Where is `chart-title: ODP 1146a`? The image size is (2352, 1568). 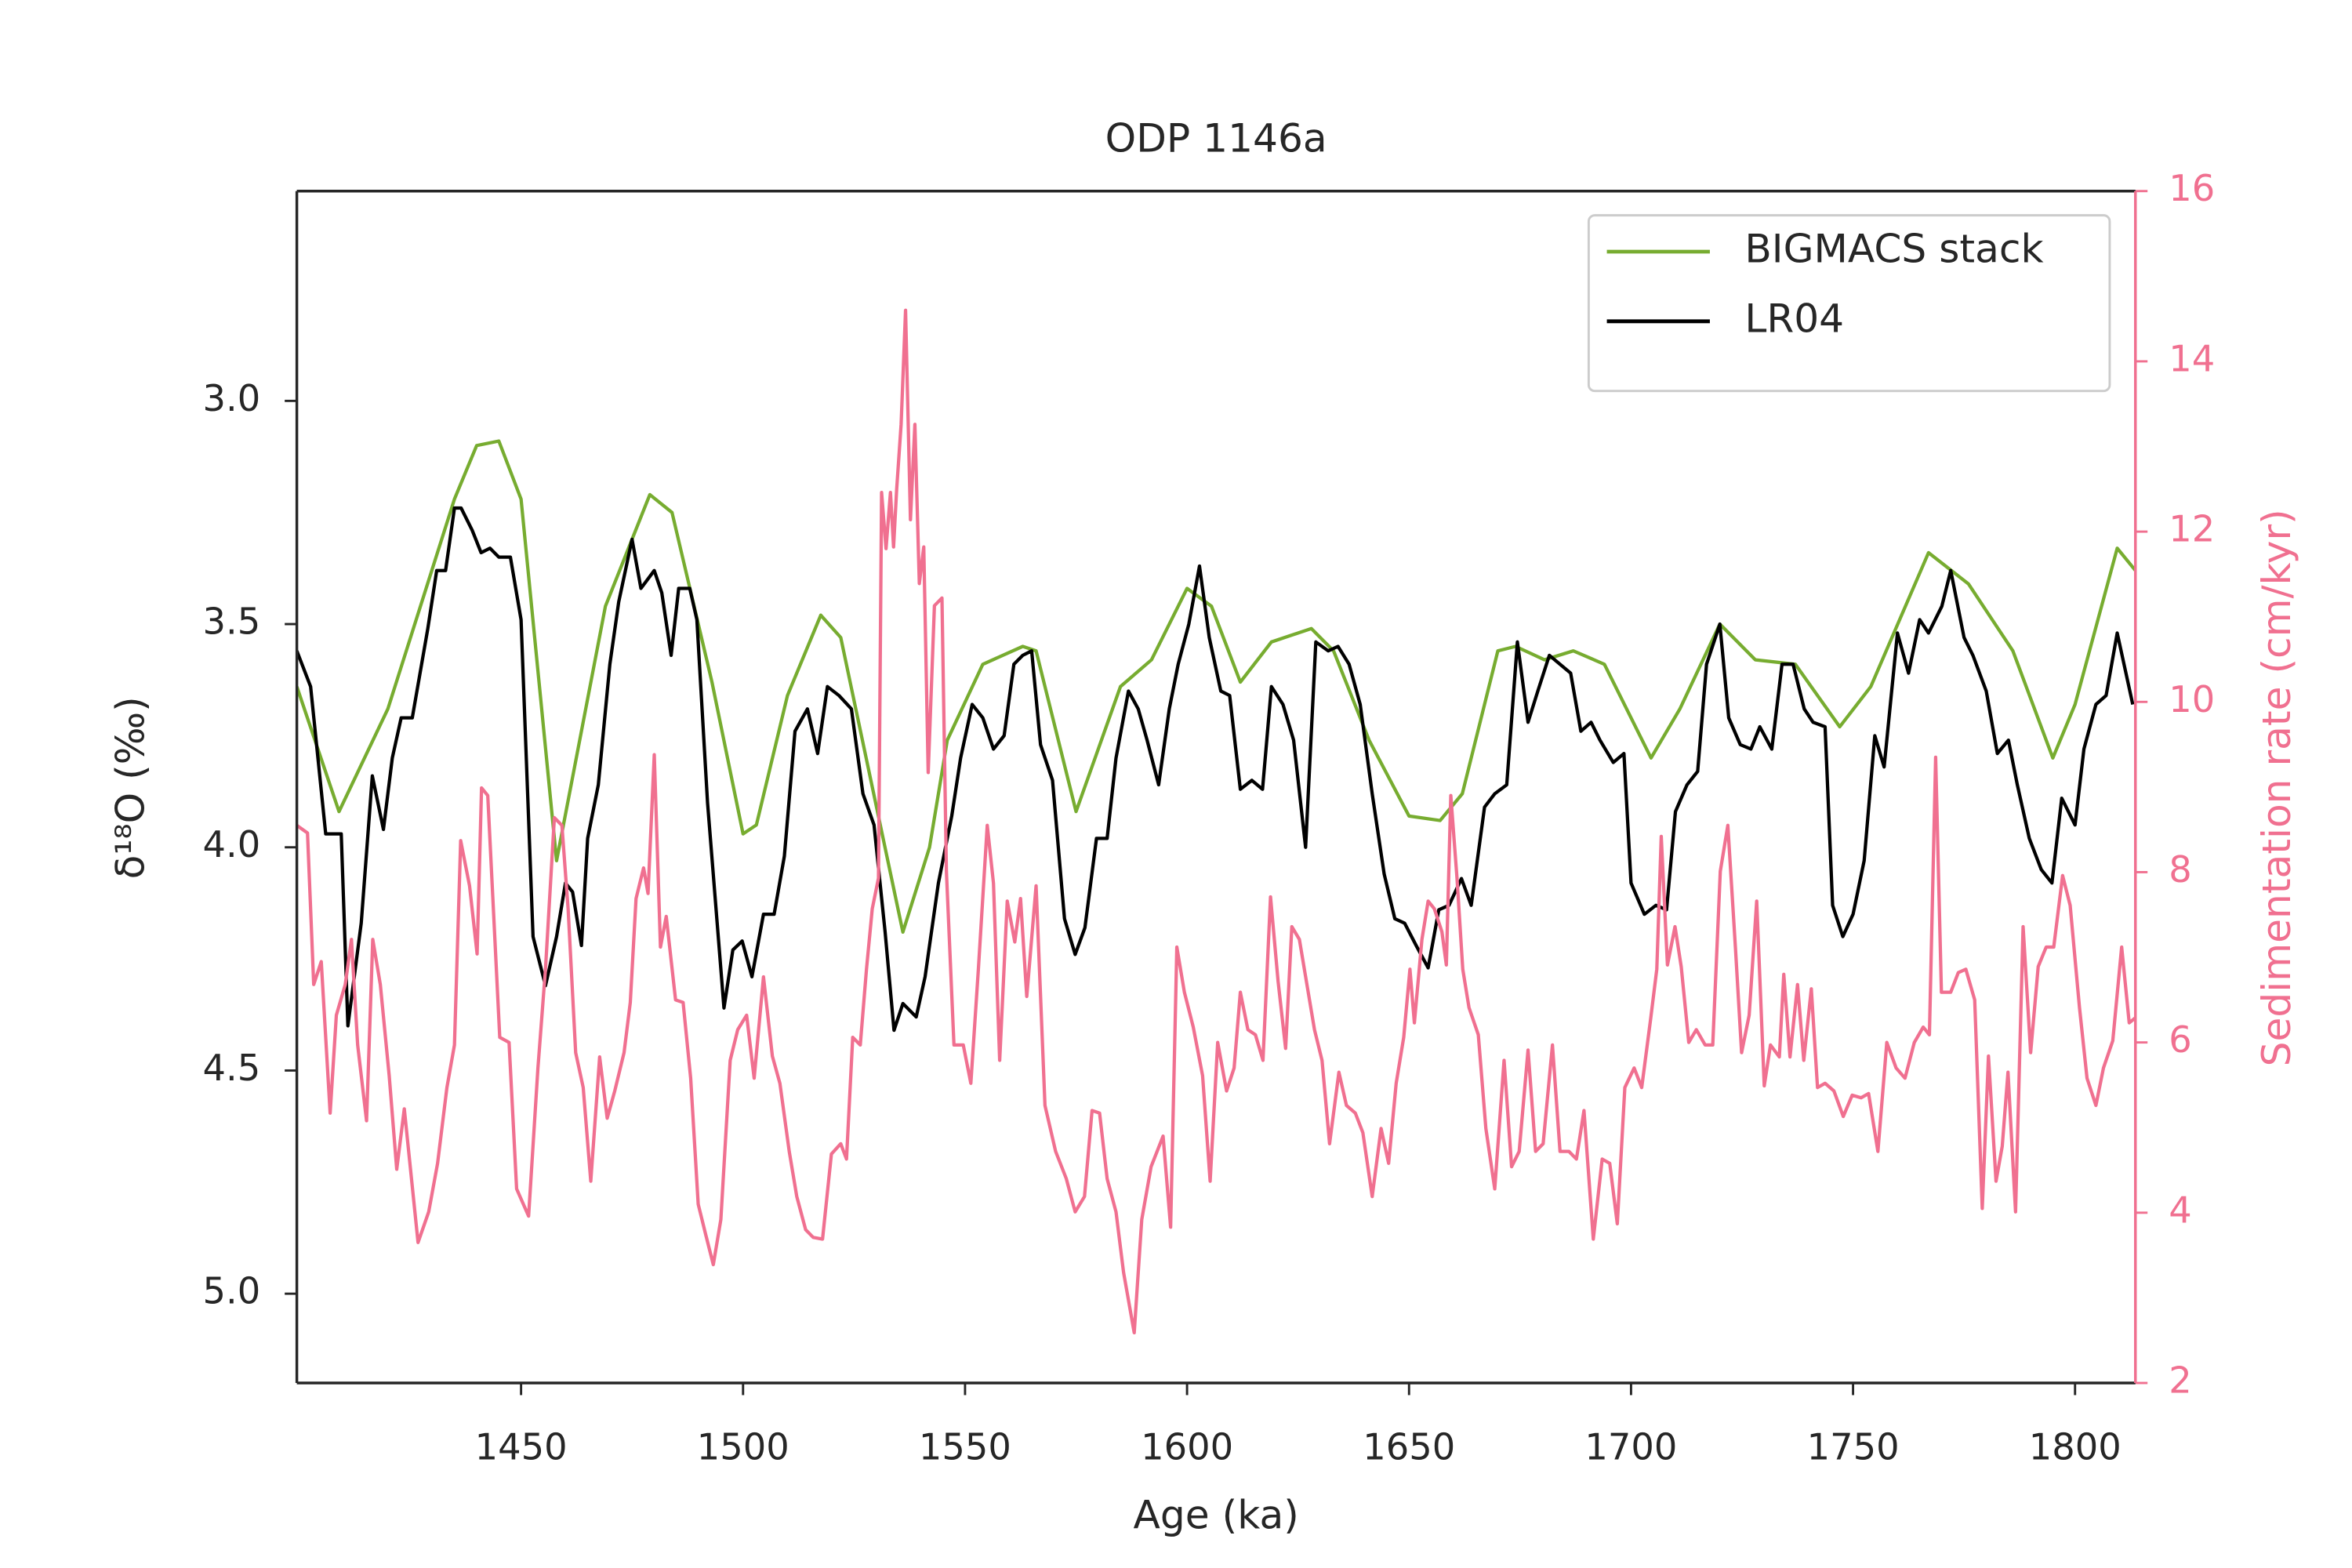 chart-title: ODP 1146a is located at coordinates (1216, 137).